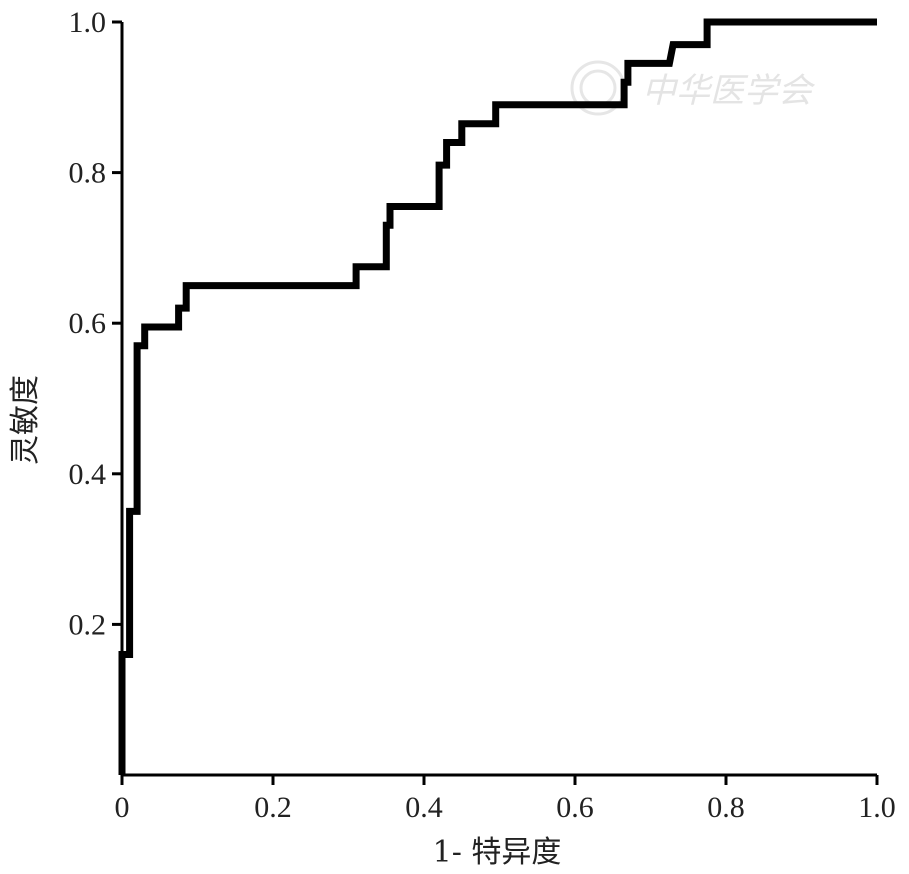  What do you see at coordinates (424, 807) in the screenshot?
I see `x-tick-label: 0.4` at bounding box center [424, 807].